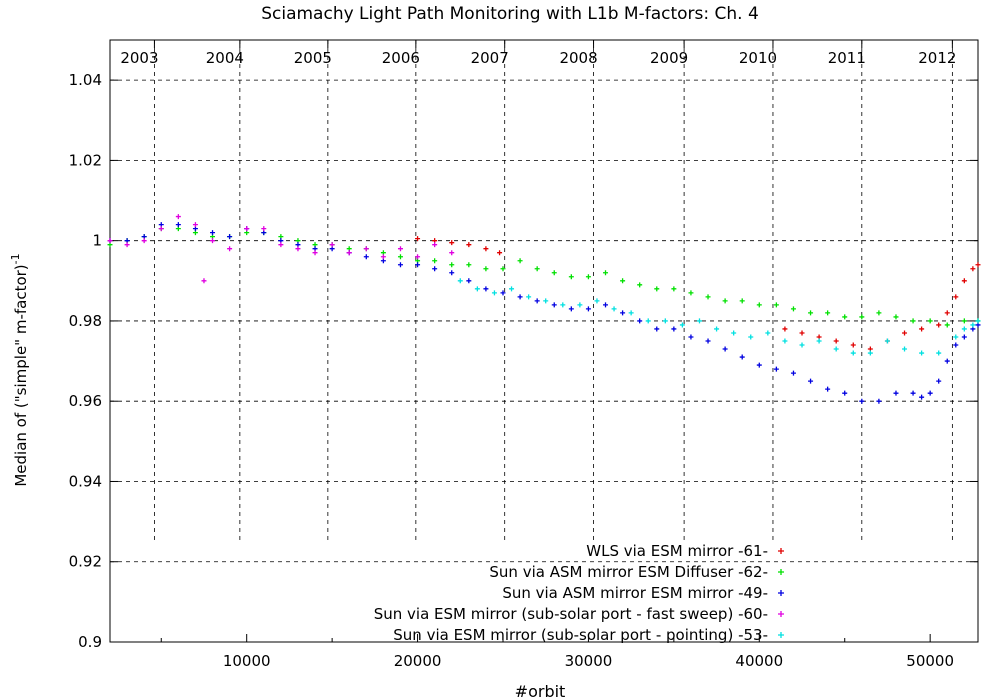 This screenshot has height=700, width=1000. Describe the element at coordinates (635, 593) in the screenshot. I see `legend-label: Sun via ASM mirror ESM mirror -49-` at that location.